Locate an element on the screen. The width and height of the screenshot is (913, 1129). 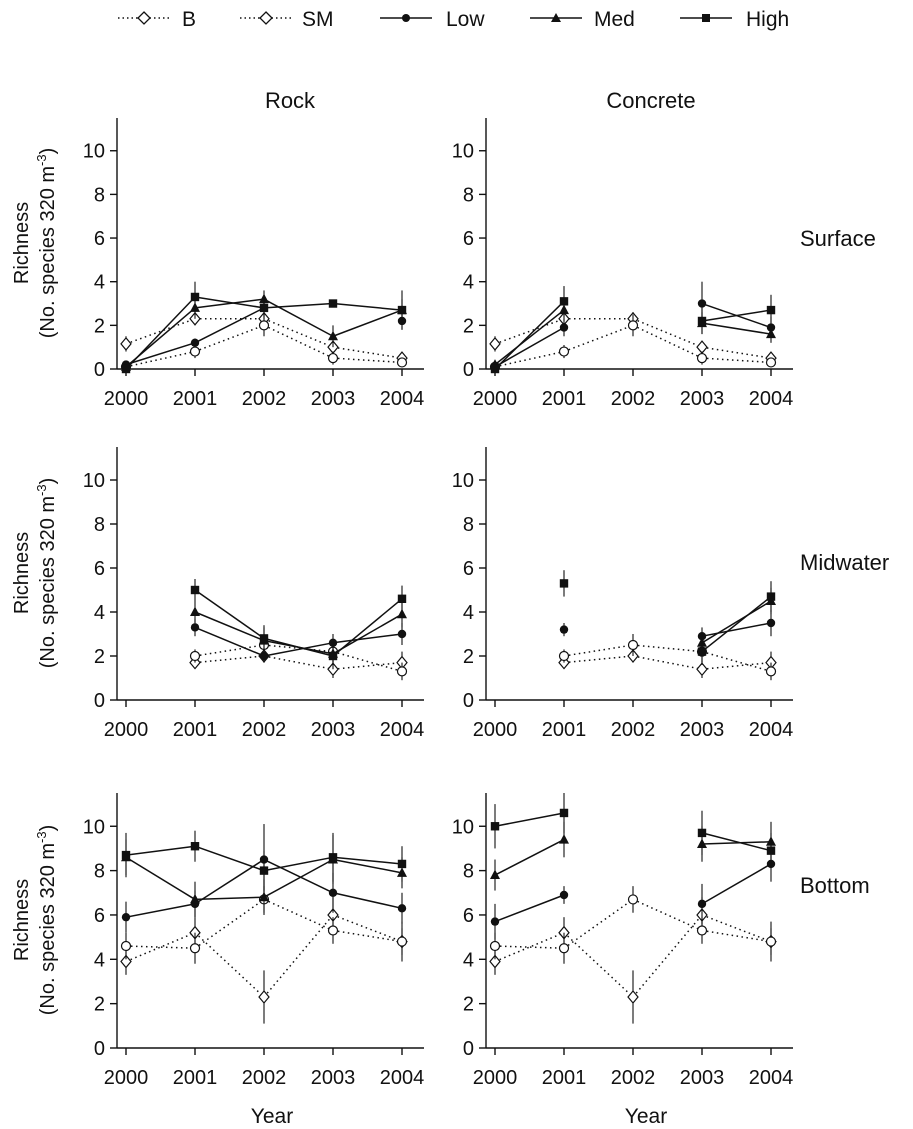
x-axis-label-concrete: Year is located at coordinates (646, 1116).